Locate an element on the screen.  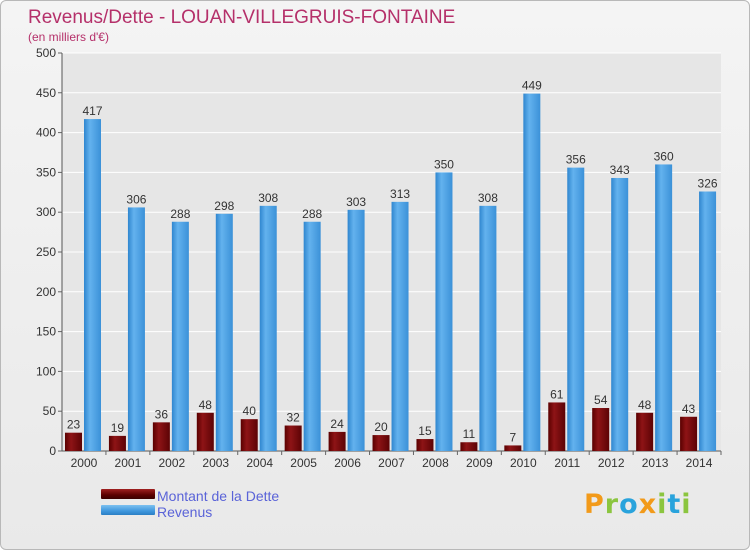
logo-letter-3: x is located at coordinates (648, 504).